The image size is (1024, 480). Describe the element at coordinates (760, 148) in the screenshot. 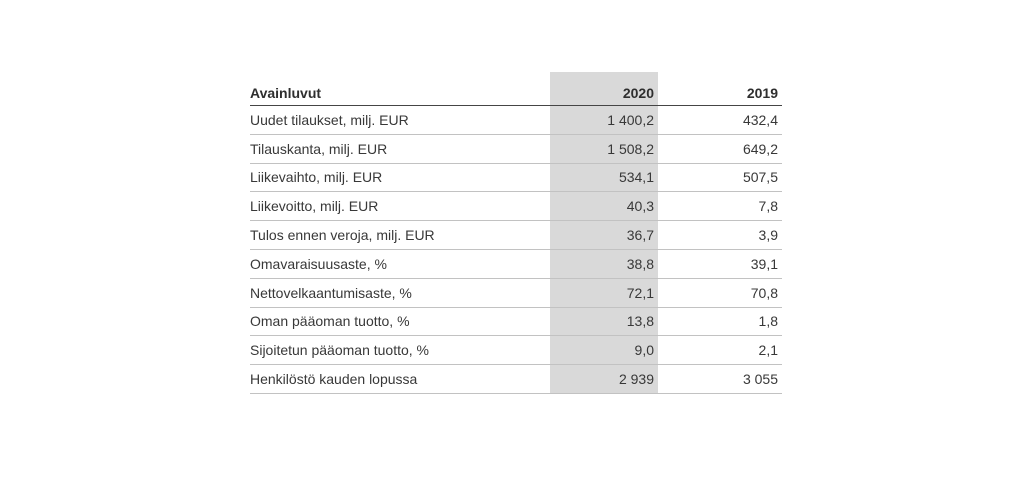

I see `row-value-2019: 649,2` at that location.